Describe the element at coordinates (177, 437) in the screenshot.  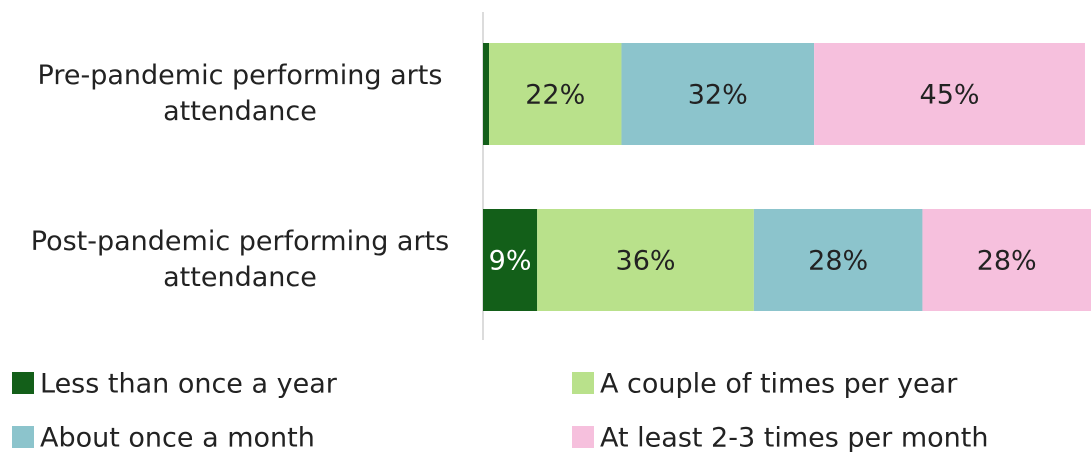
I see `legend-label: About once a month` at that location.